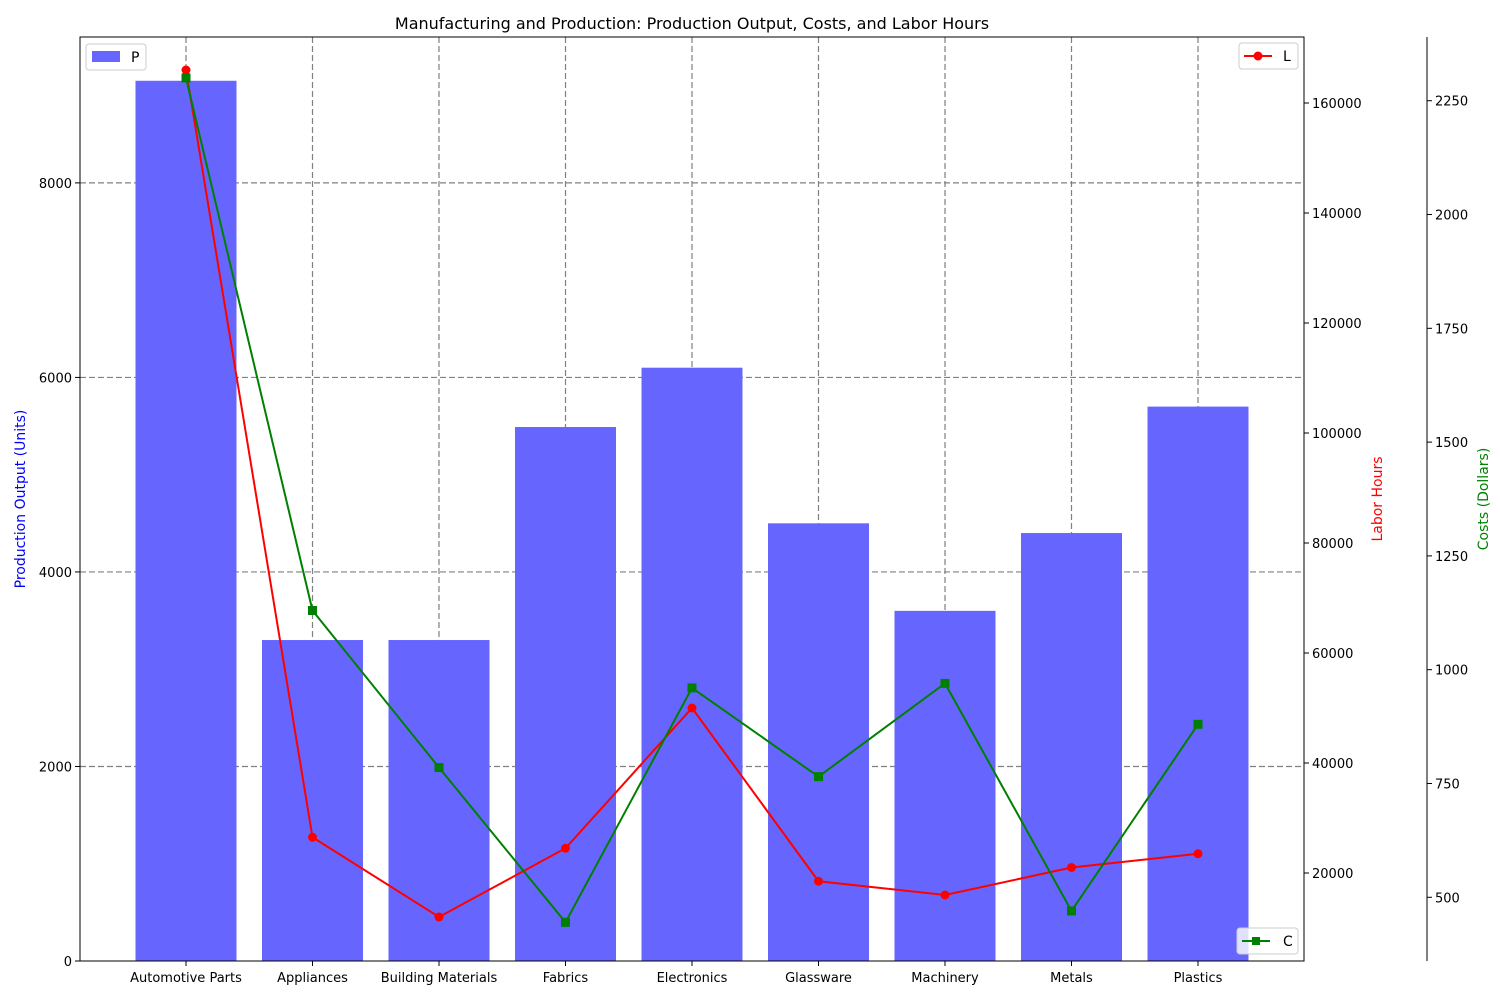  Describe the element at coordinates (1332, 544) in the screenshot. I see `right-tick-label-3: 80000` at that location.